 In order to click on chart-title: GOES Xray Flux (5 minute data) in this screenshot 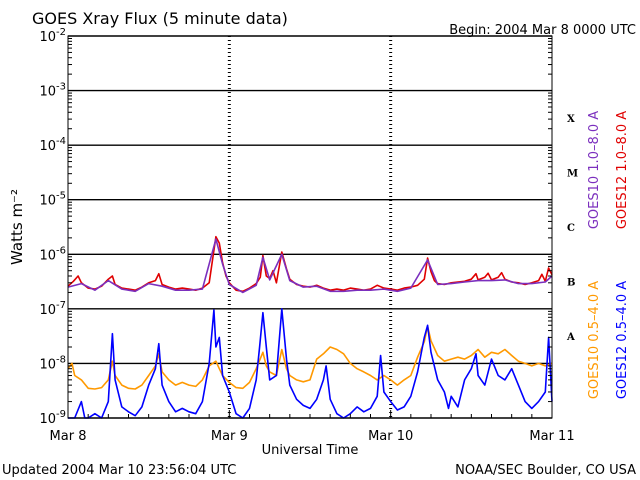, I will do `click(160, 18)`.